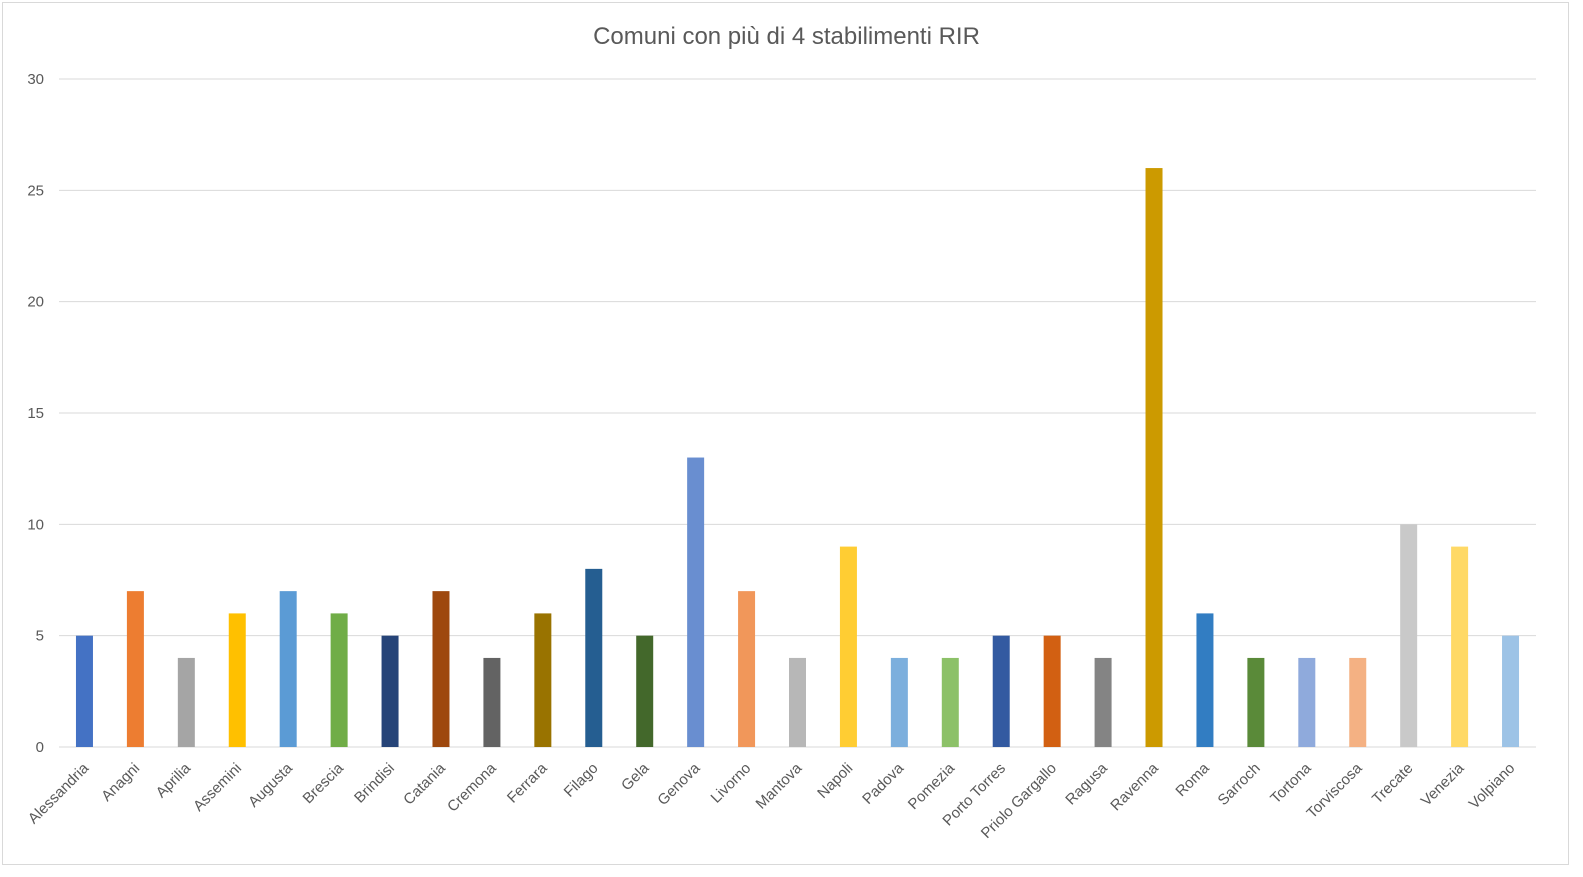 This screenshot has width=1583, height=877. Describe the element at coordinates (84, 691) in the screenshot. I see `bar-alessandria` at that location.